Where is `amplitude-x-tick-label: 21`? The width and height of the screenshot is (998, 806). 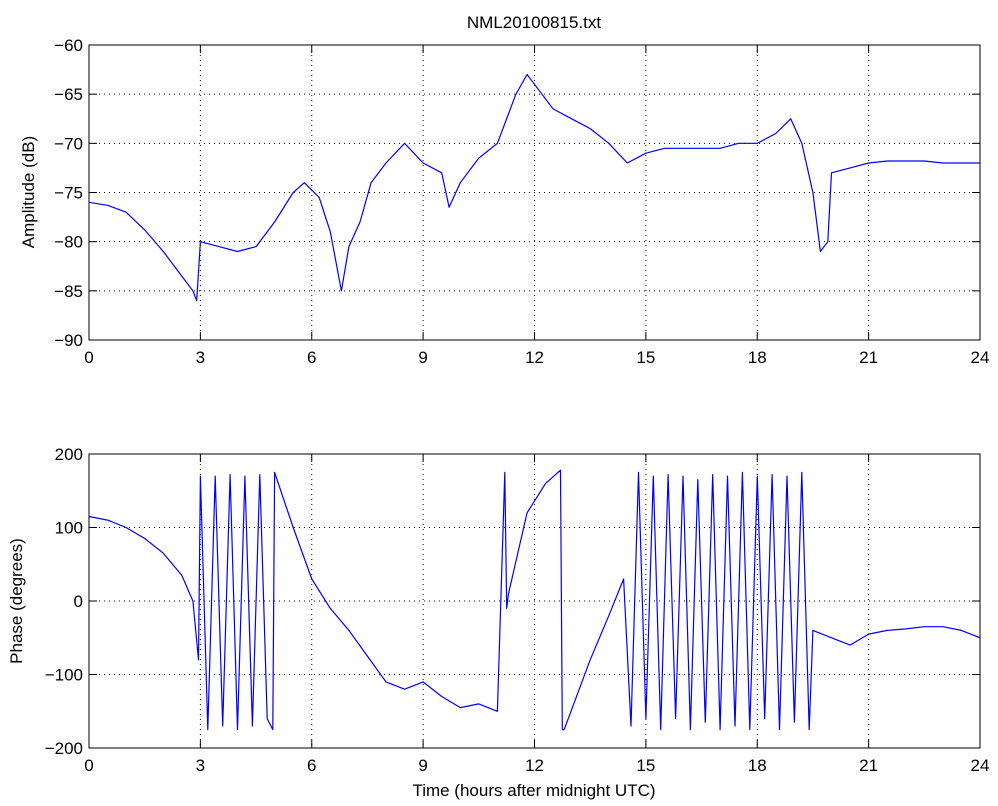
amplitude-x-tick-label: 21 is located at coordinates (868, 357).